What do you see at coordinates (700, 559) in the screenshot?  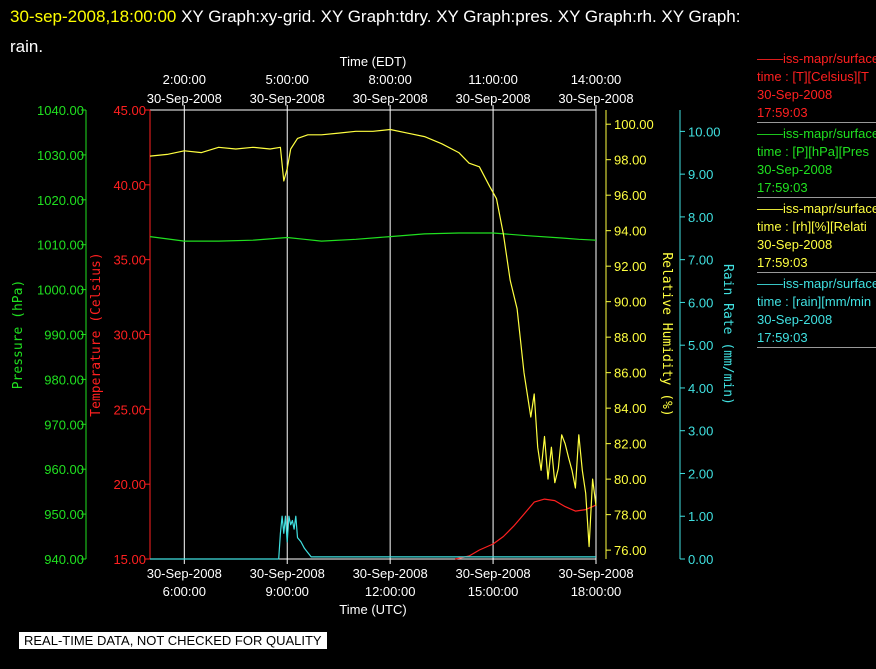 I see `rain-axis-tick-label: 0.00` at bounding box center [700, 559].